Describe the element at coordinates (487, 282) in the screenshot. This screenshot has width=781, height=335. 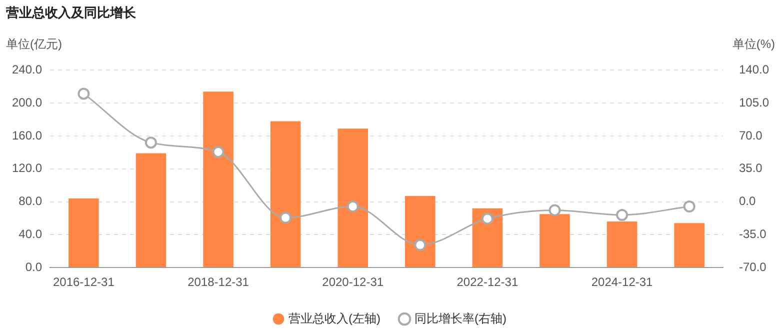
I see `x-tick-label: 2022-12-31` at that location.